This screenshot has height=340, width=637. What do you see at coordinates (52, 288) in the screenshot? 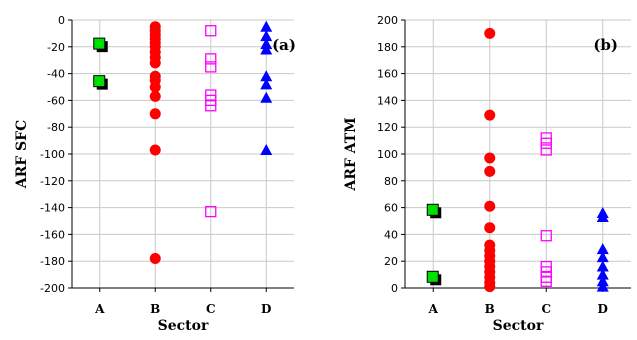
I see `y-tick-label: -200` at bounding box center [52, 288].